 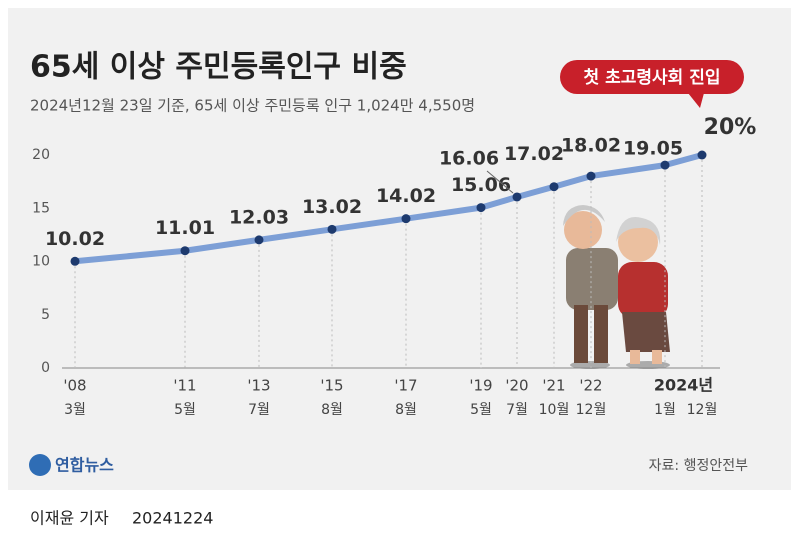 I want to click on callout-bubble, so click(x=652, y=77).